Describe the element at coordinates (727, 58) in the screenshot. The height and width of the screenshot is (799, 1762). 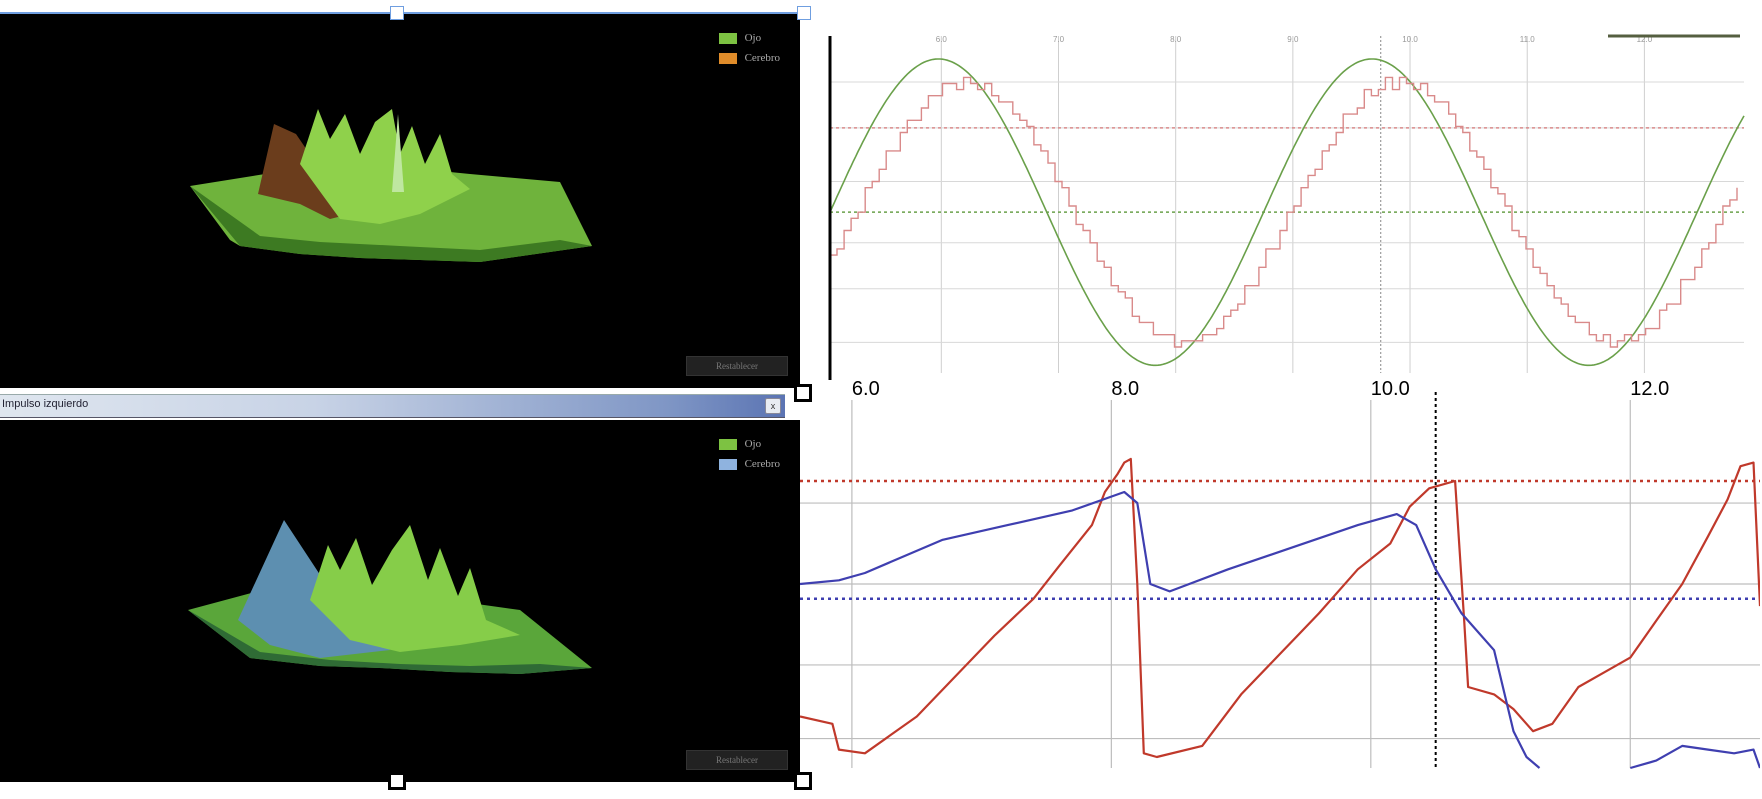
I see `legend-swatch-brain` at that location.